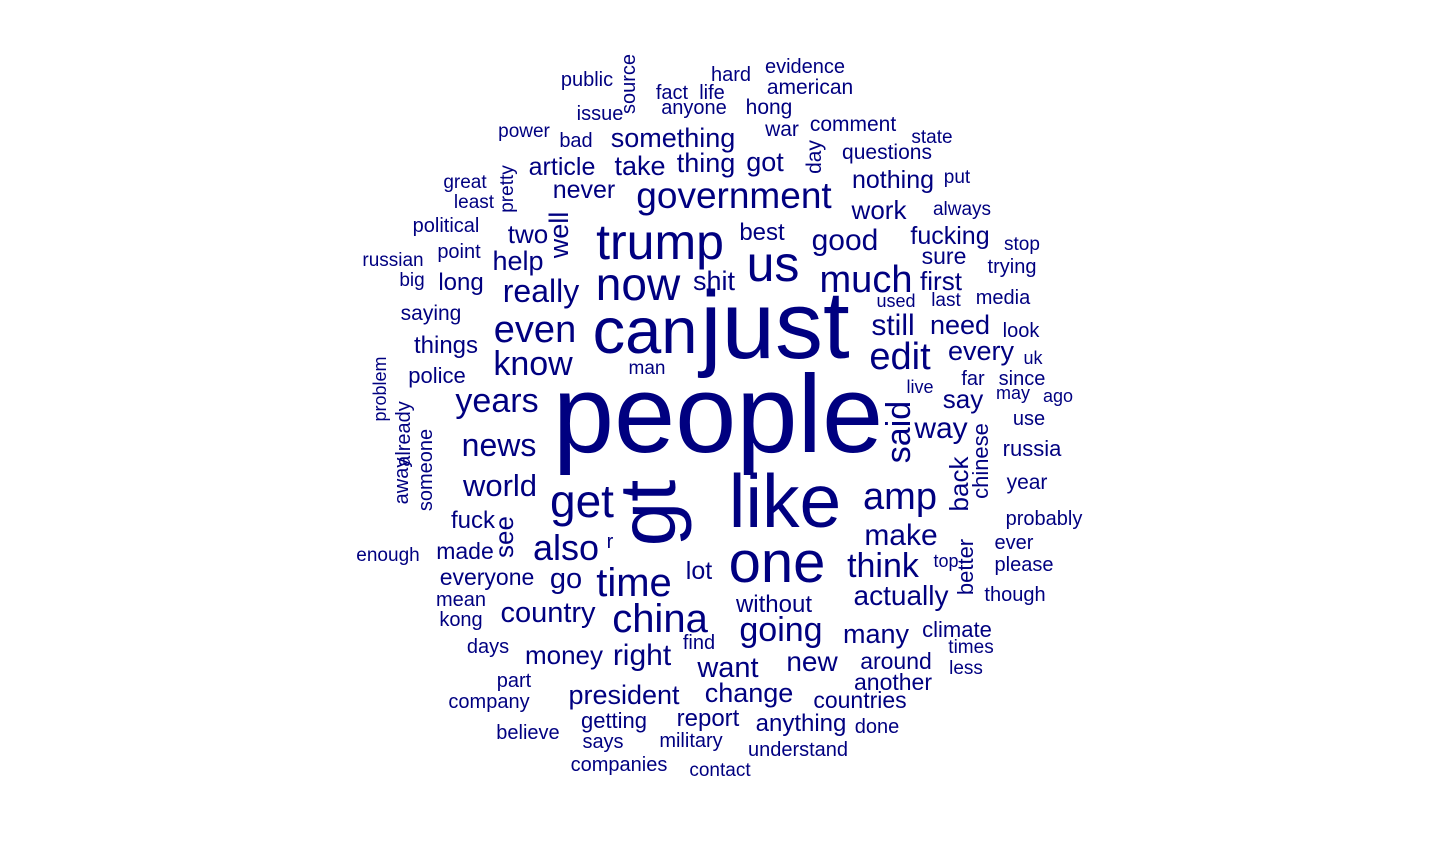  What do you see at coordinates (1013, 393) in the screenshot?
I see `word-may: may` at bounding box center [1013, 393].